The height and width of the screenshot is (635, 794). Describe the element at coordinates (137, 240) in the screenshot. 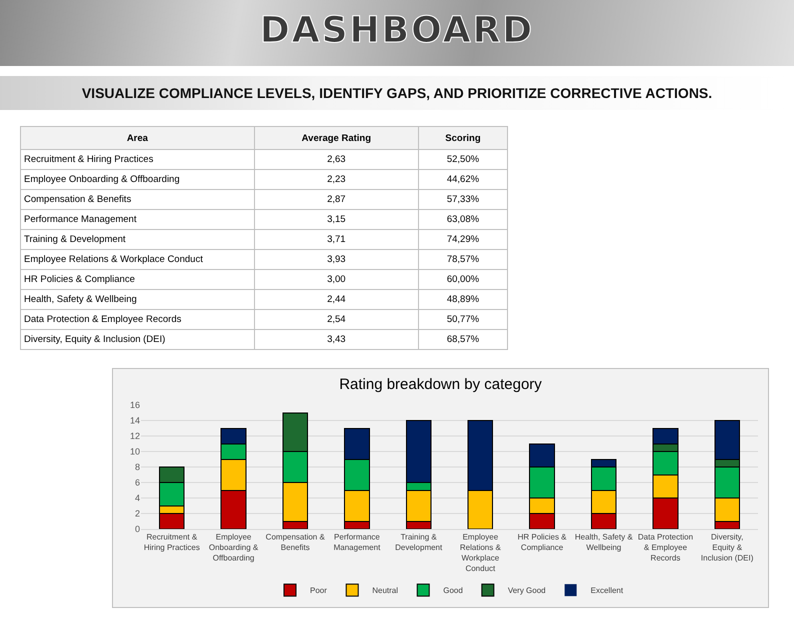

I see `category-label: Training & Development` at that location.